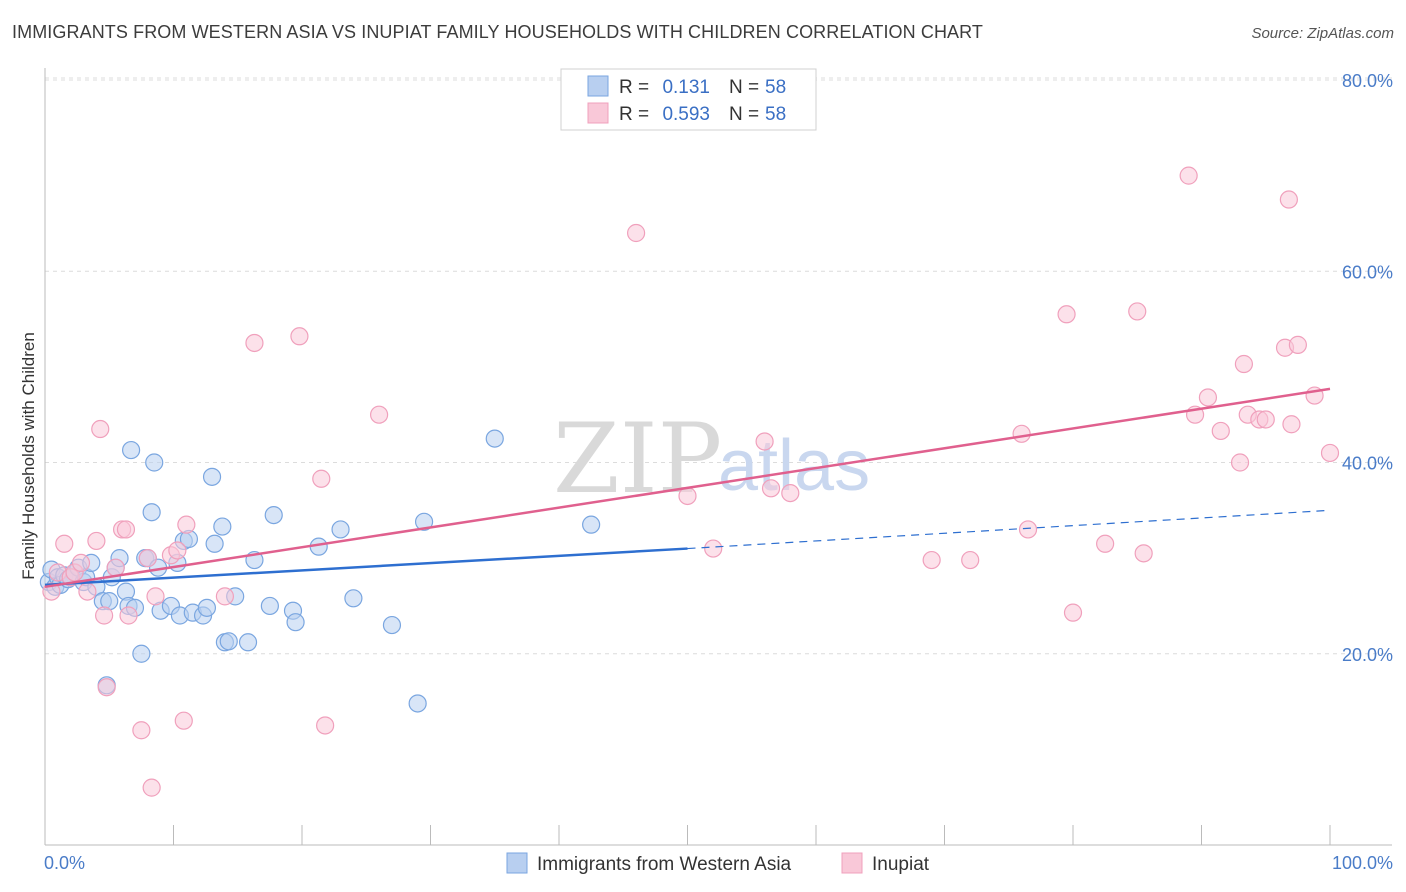  Describe the element at coordinates (598, 86) in the screenshot. I see `legend-swatch-blue` at that location.